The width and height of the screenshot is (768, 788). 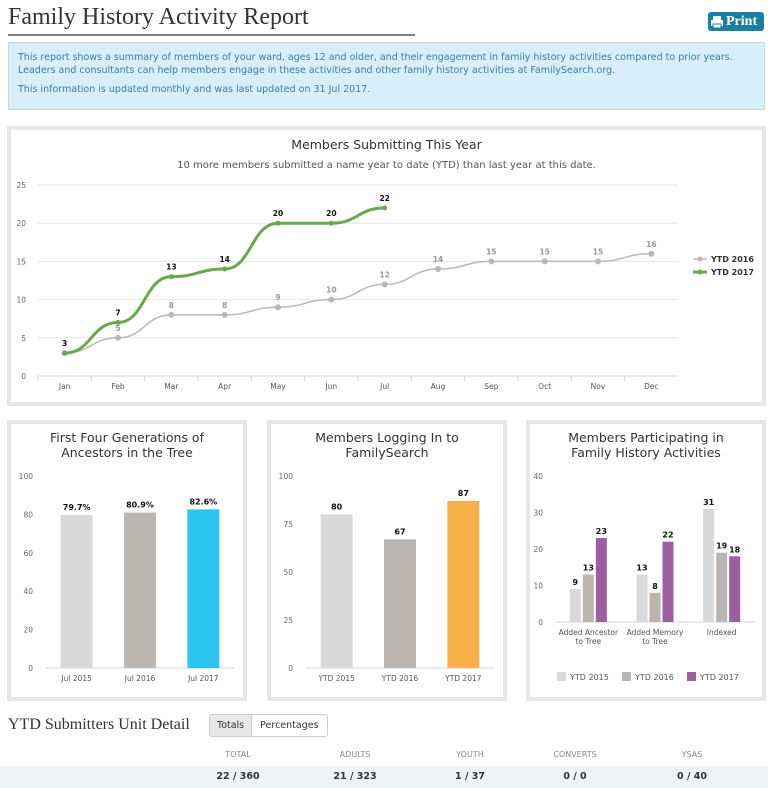 What do you see at coordinates (717, 21) in the screenshot?
I see `printer-icon` at bounding box center [717, 21].